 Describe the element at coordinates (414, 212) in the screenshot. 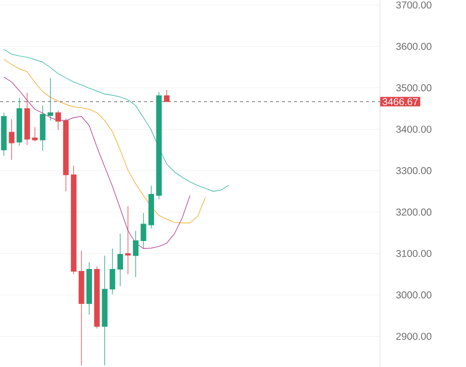

I see `y-tick-label: 3200.00` at that location.